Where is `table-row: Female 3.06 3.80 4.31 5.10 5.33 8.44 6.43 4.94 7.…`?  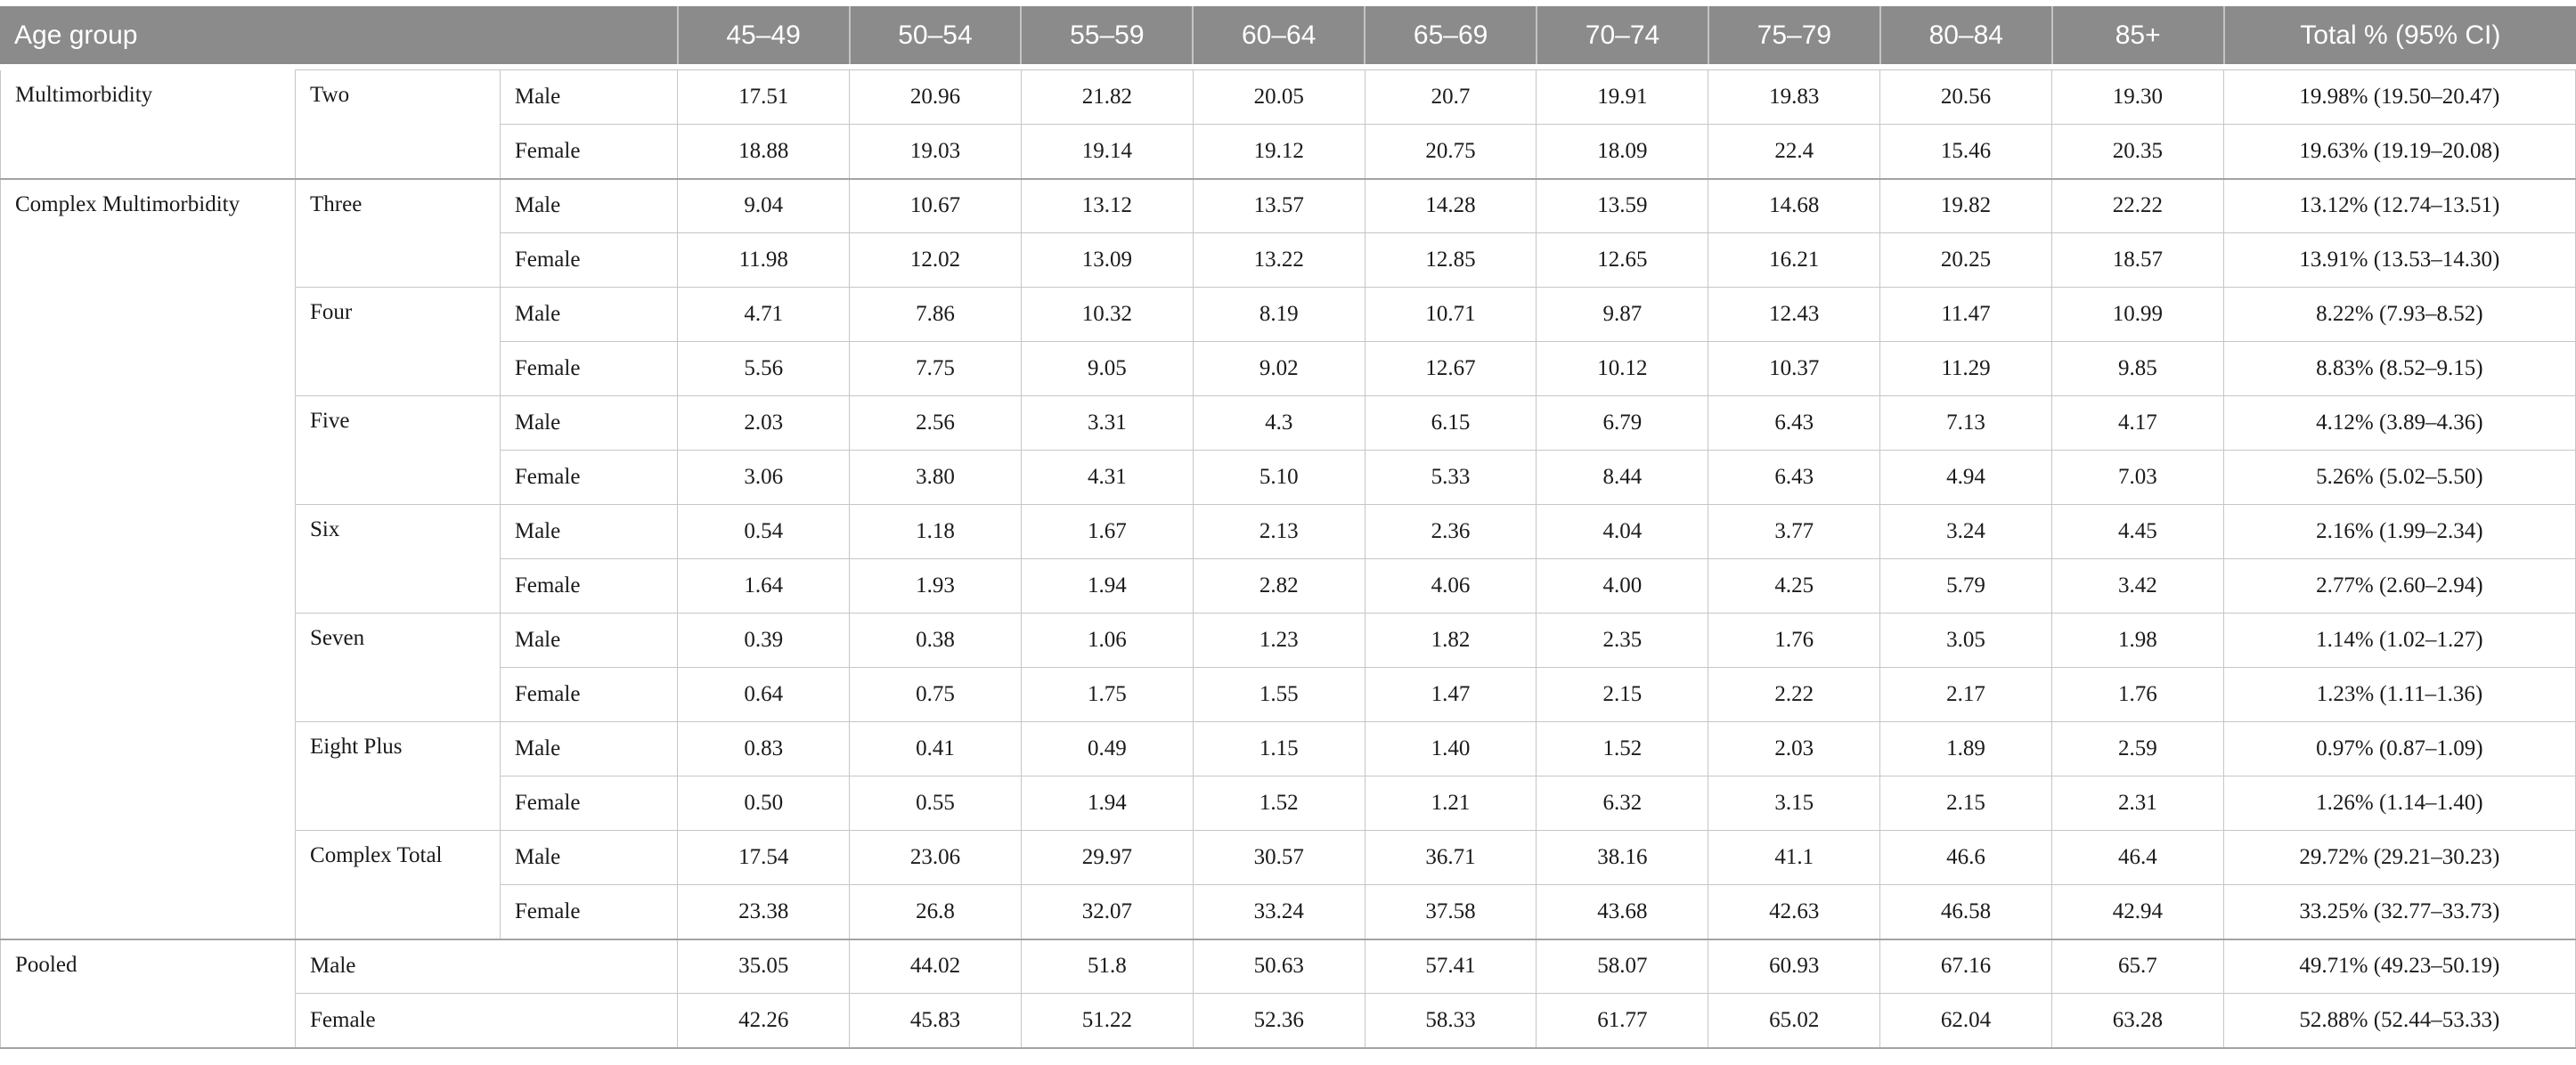 table-row: Female 3.06 3.80 4.31 5.10 5.33 8.44 6.43 4.94 7.… is located at coordinates (1289, 477).